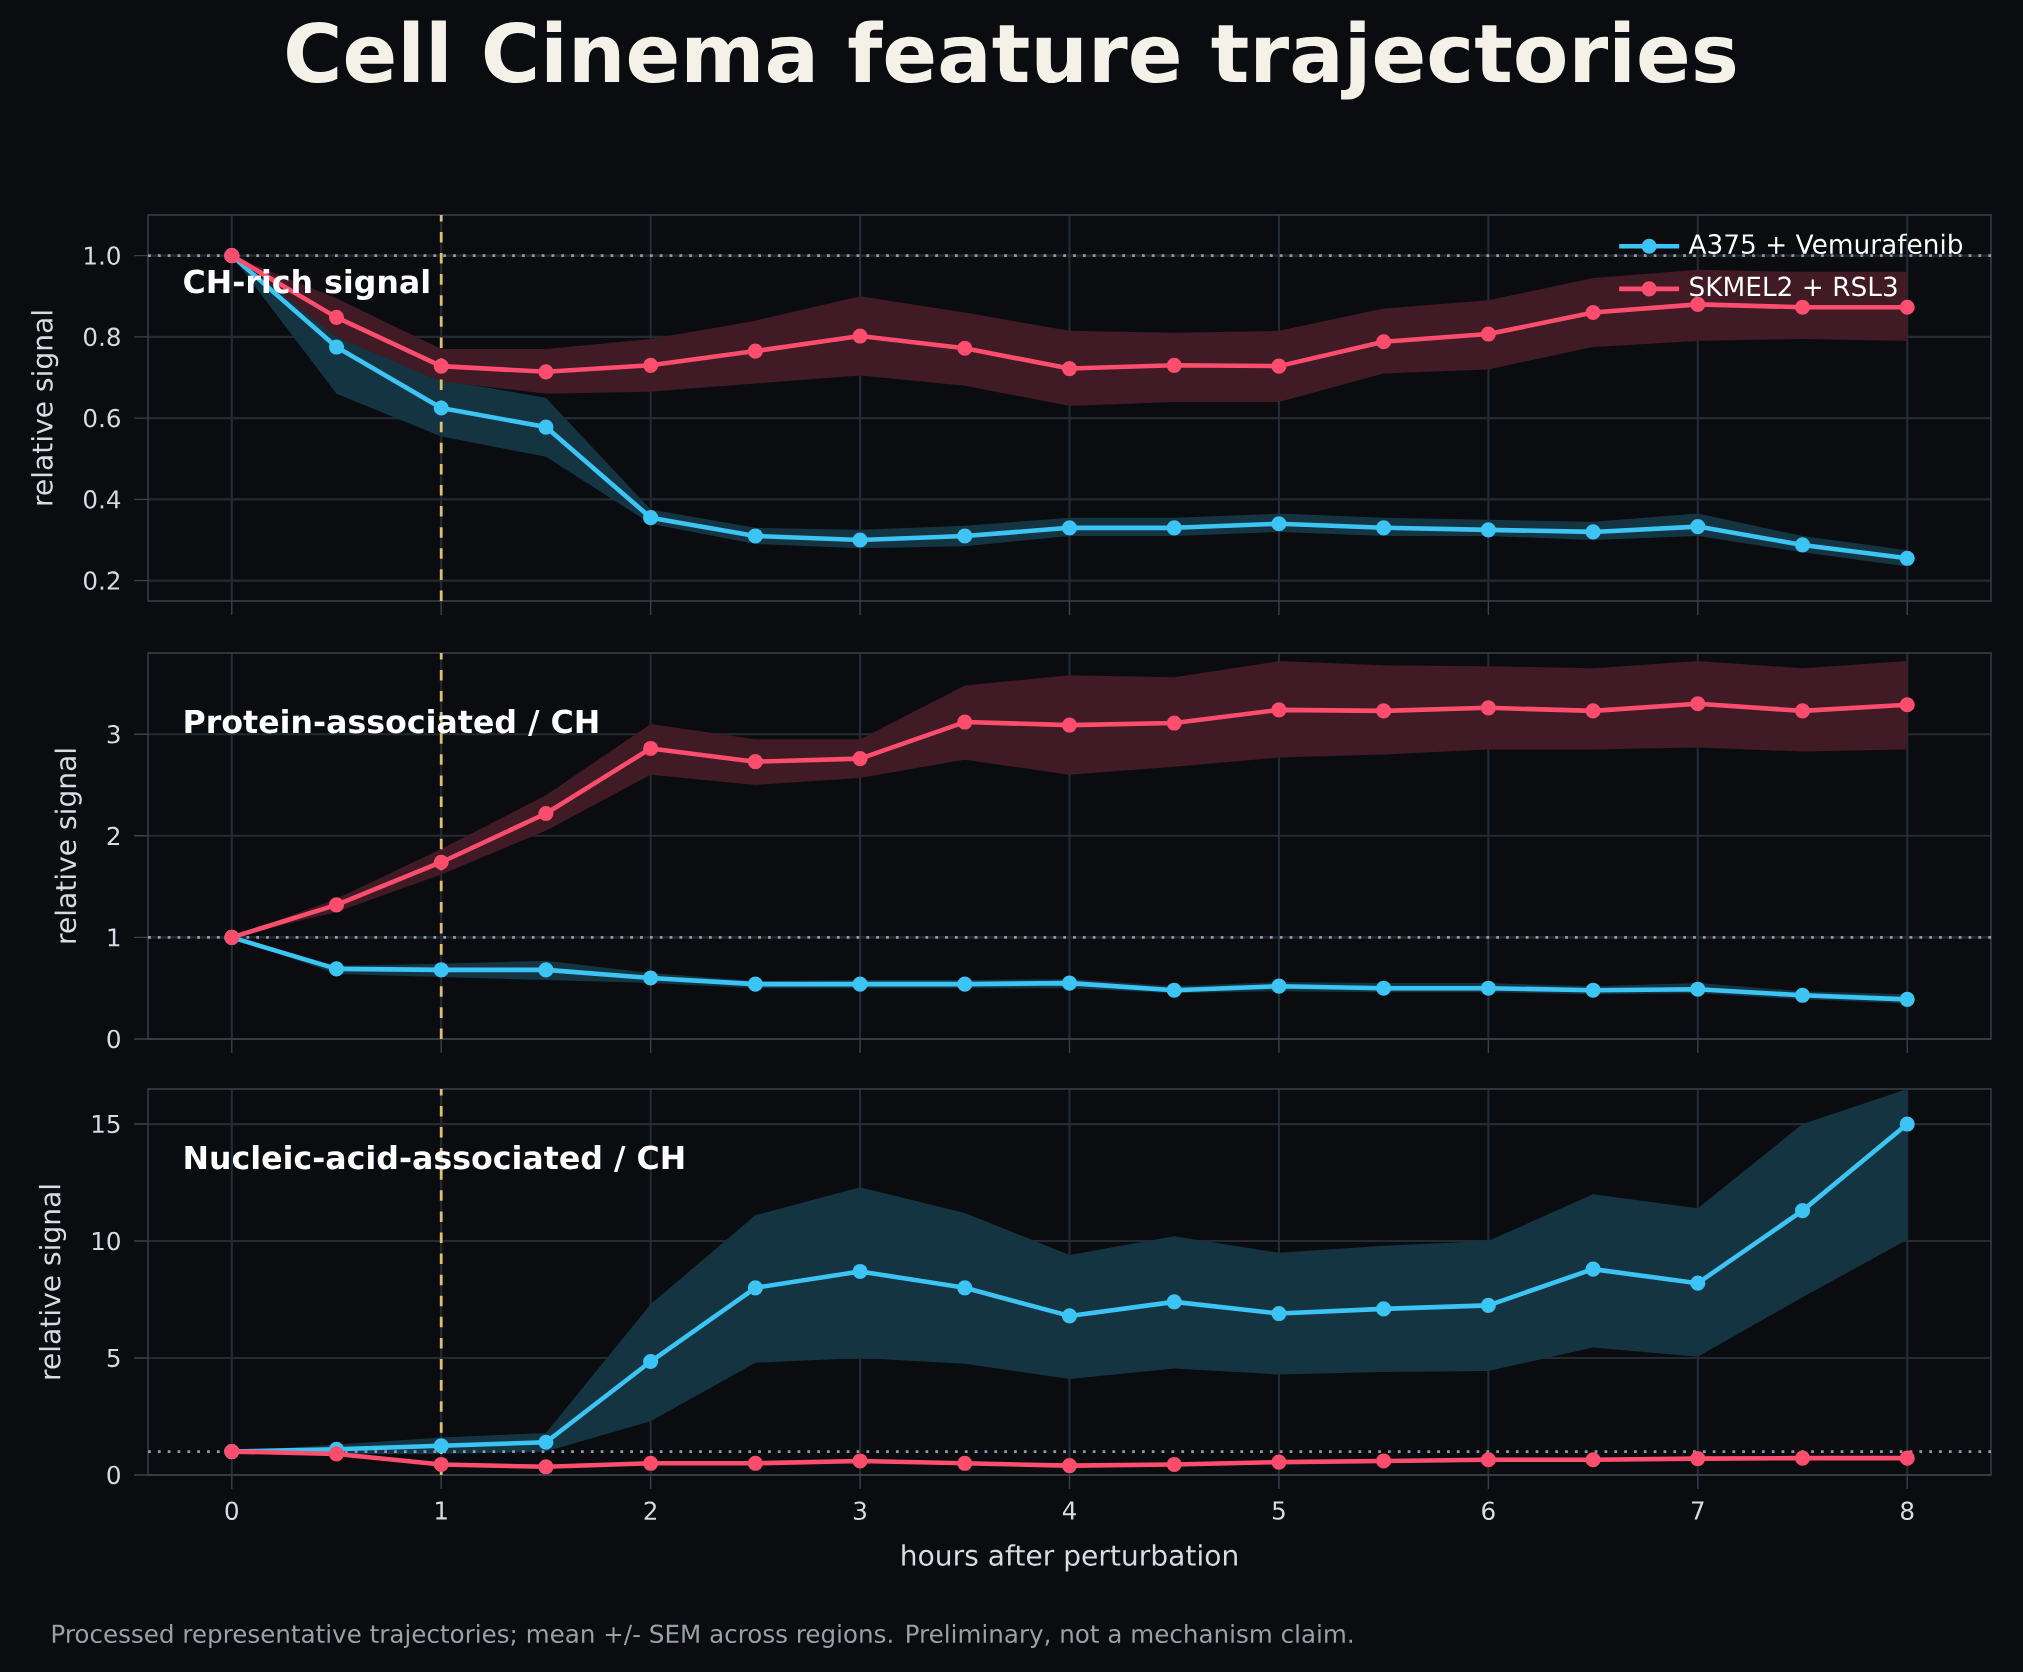 This screenshot has width=2023, height=1672. I want to click on x-tick-label: 6, so click(1488, 1511).